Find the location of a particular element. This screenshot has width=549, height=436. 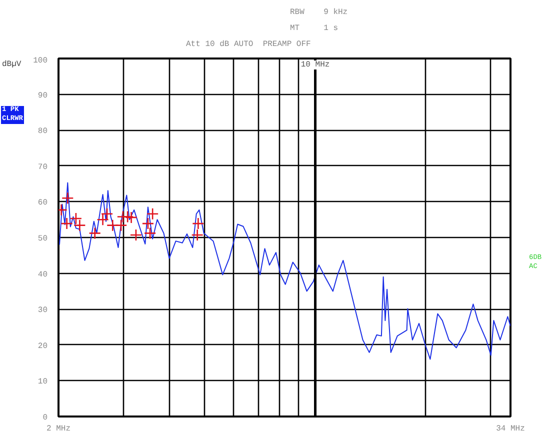

x-tick-label: 34 MHz is located at coordinates (511, 429).